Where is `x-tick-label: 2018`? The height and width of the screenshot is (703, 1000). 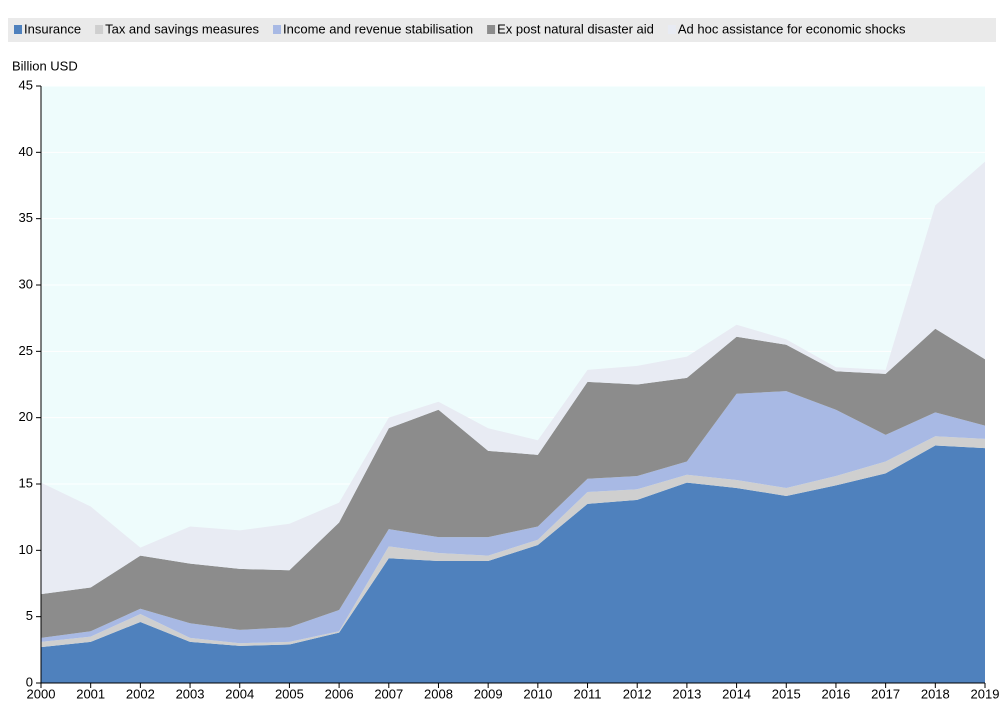
x-tick-label: 2018 is located at coordinates (935, 693).